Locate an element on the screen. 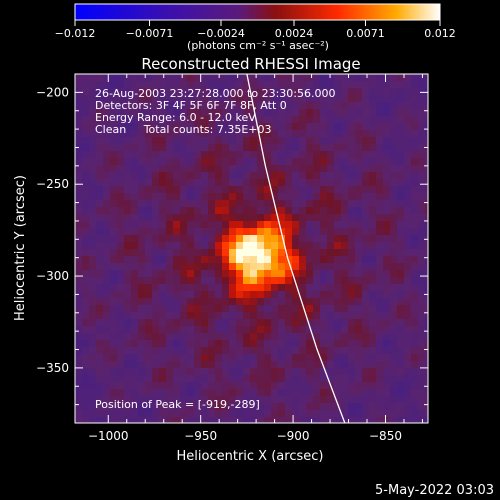 The width and height of the screenshot is (500, 500). colorbar-ticks: −0.012 −0.0071 −0.0024 0.0024 0.0071 0.012 is located at coordinates (255, 30).